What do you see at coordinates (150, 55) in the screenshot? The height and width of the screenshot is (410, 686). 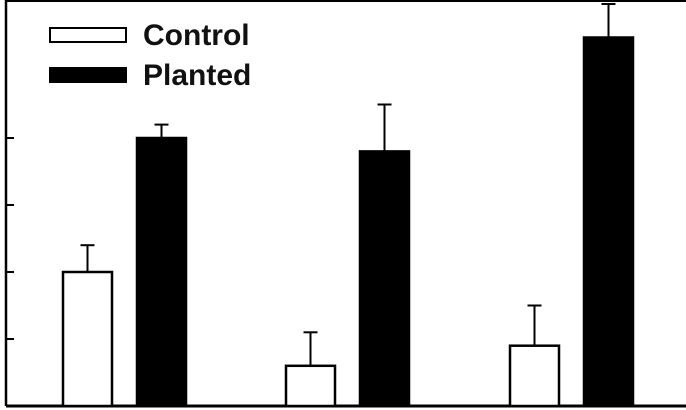 I see `legend: Control Planted` at bounding box center [150, 55].